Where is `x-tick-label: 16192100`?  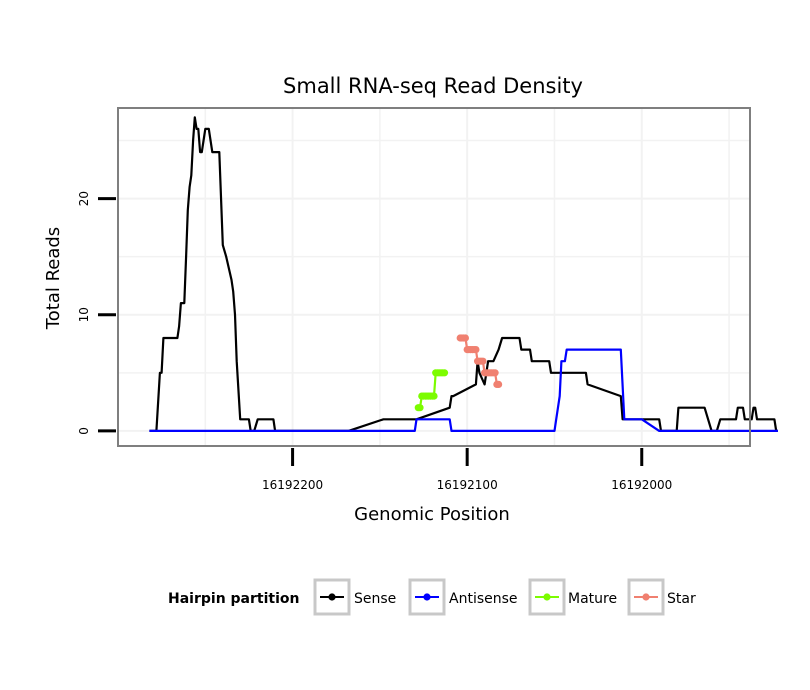 x-tick-label: 16192100 is located at coordinates (467, 485).